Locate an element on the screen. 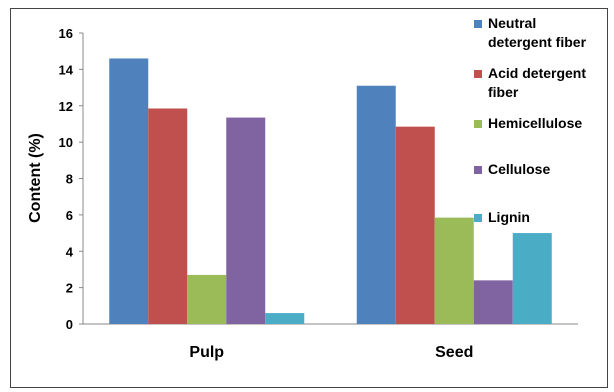 This screenshot has height=392, width=614. bar-pulp-acid-detergent-fiber is located at coordinates (168, 216).